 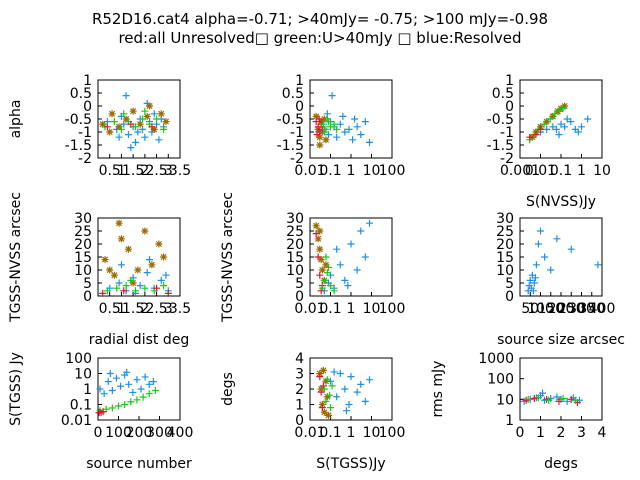 I want to click on y-tick-label: 25, so click(x=505, y=232).